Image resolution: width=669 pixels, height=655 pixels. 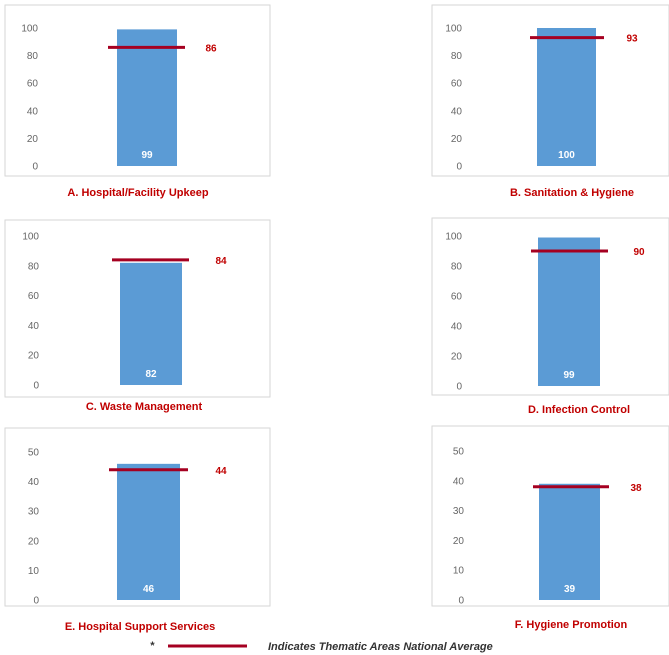 What do you see at coordinates (151, 374) in the screenshot?
I see `bar-value-label: 82` at bounding box center [151, 374].